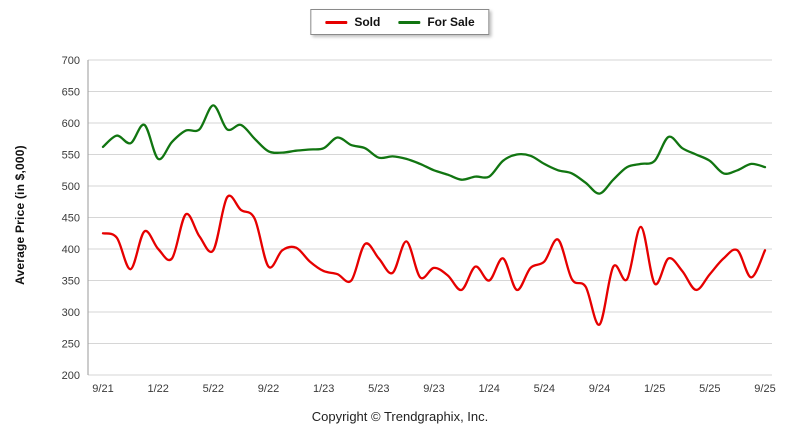  I want to click on x-tick-label: 1/25, so click(654, 389).